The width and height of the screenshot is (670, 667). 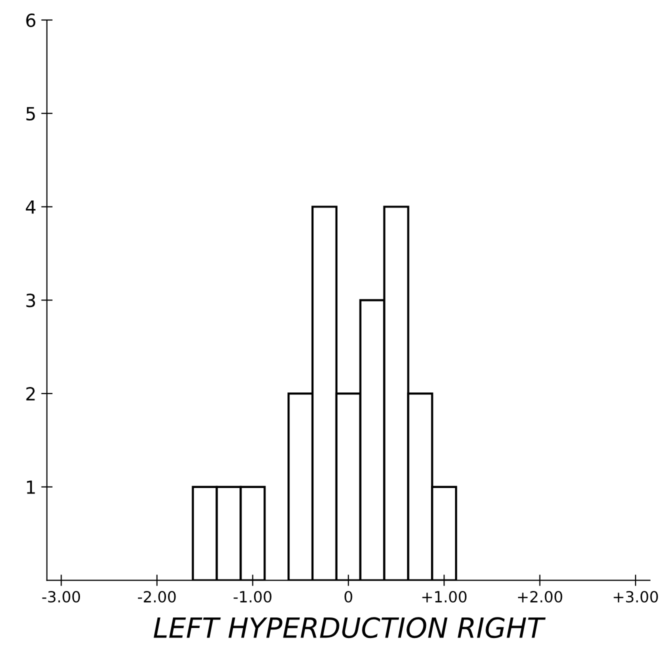 I want to click on y-tick-label: 4, so click(x=31, y=207).